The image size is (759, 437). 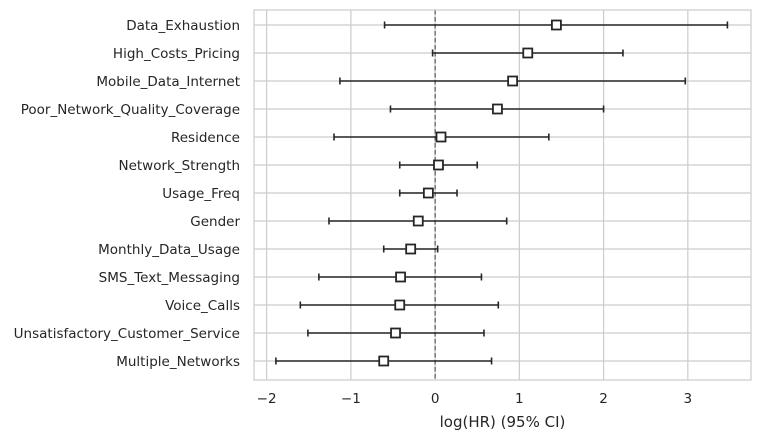 What do you see at coordinates (168, 82) in the screenshot?
I see `y-tick-label: Mobile_Data_Internet` at bounding box center [168, 82].